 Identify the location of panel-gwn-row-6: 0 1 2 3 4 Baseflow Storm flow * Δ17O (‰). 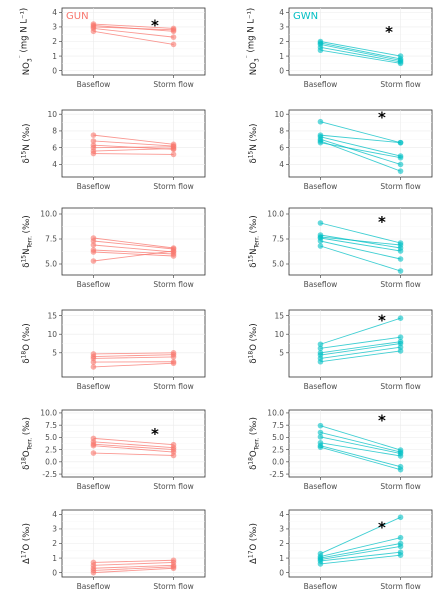
(340, 550).